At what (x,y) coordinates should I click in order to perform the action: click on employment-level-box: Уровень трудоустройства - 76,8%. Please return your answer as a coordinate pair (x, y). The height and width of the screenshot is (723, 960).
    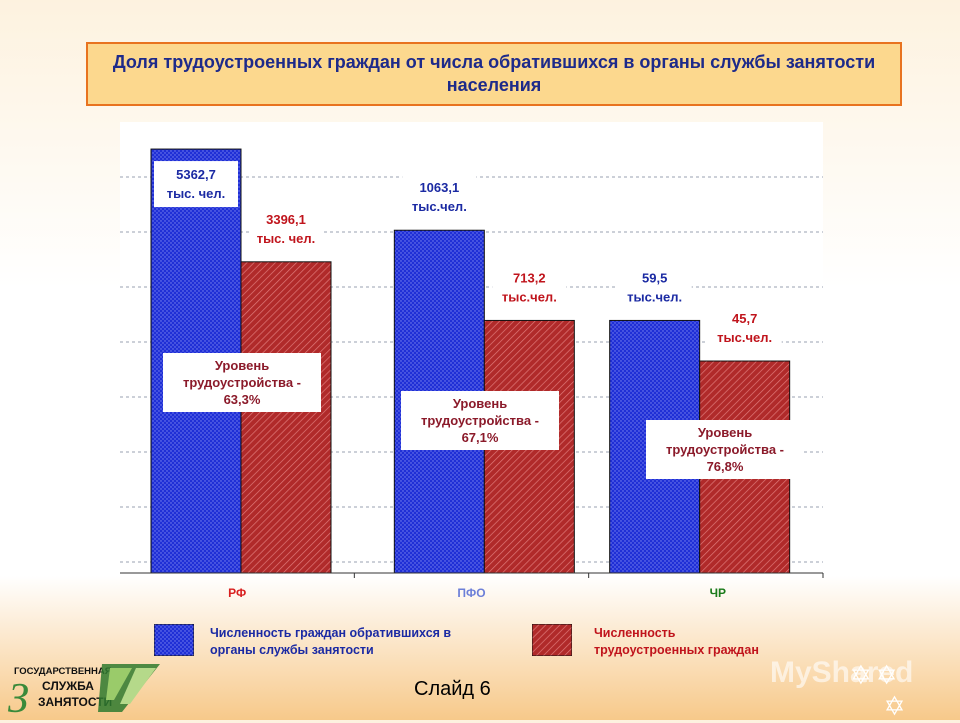
    Looking at the image, I should click on (725, 449).